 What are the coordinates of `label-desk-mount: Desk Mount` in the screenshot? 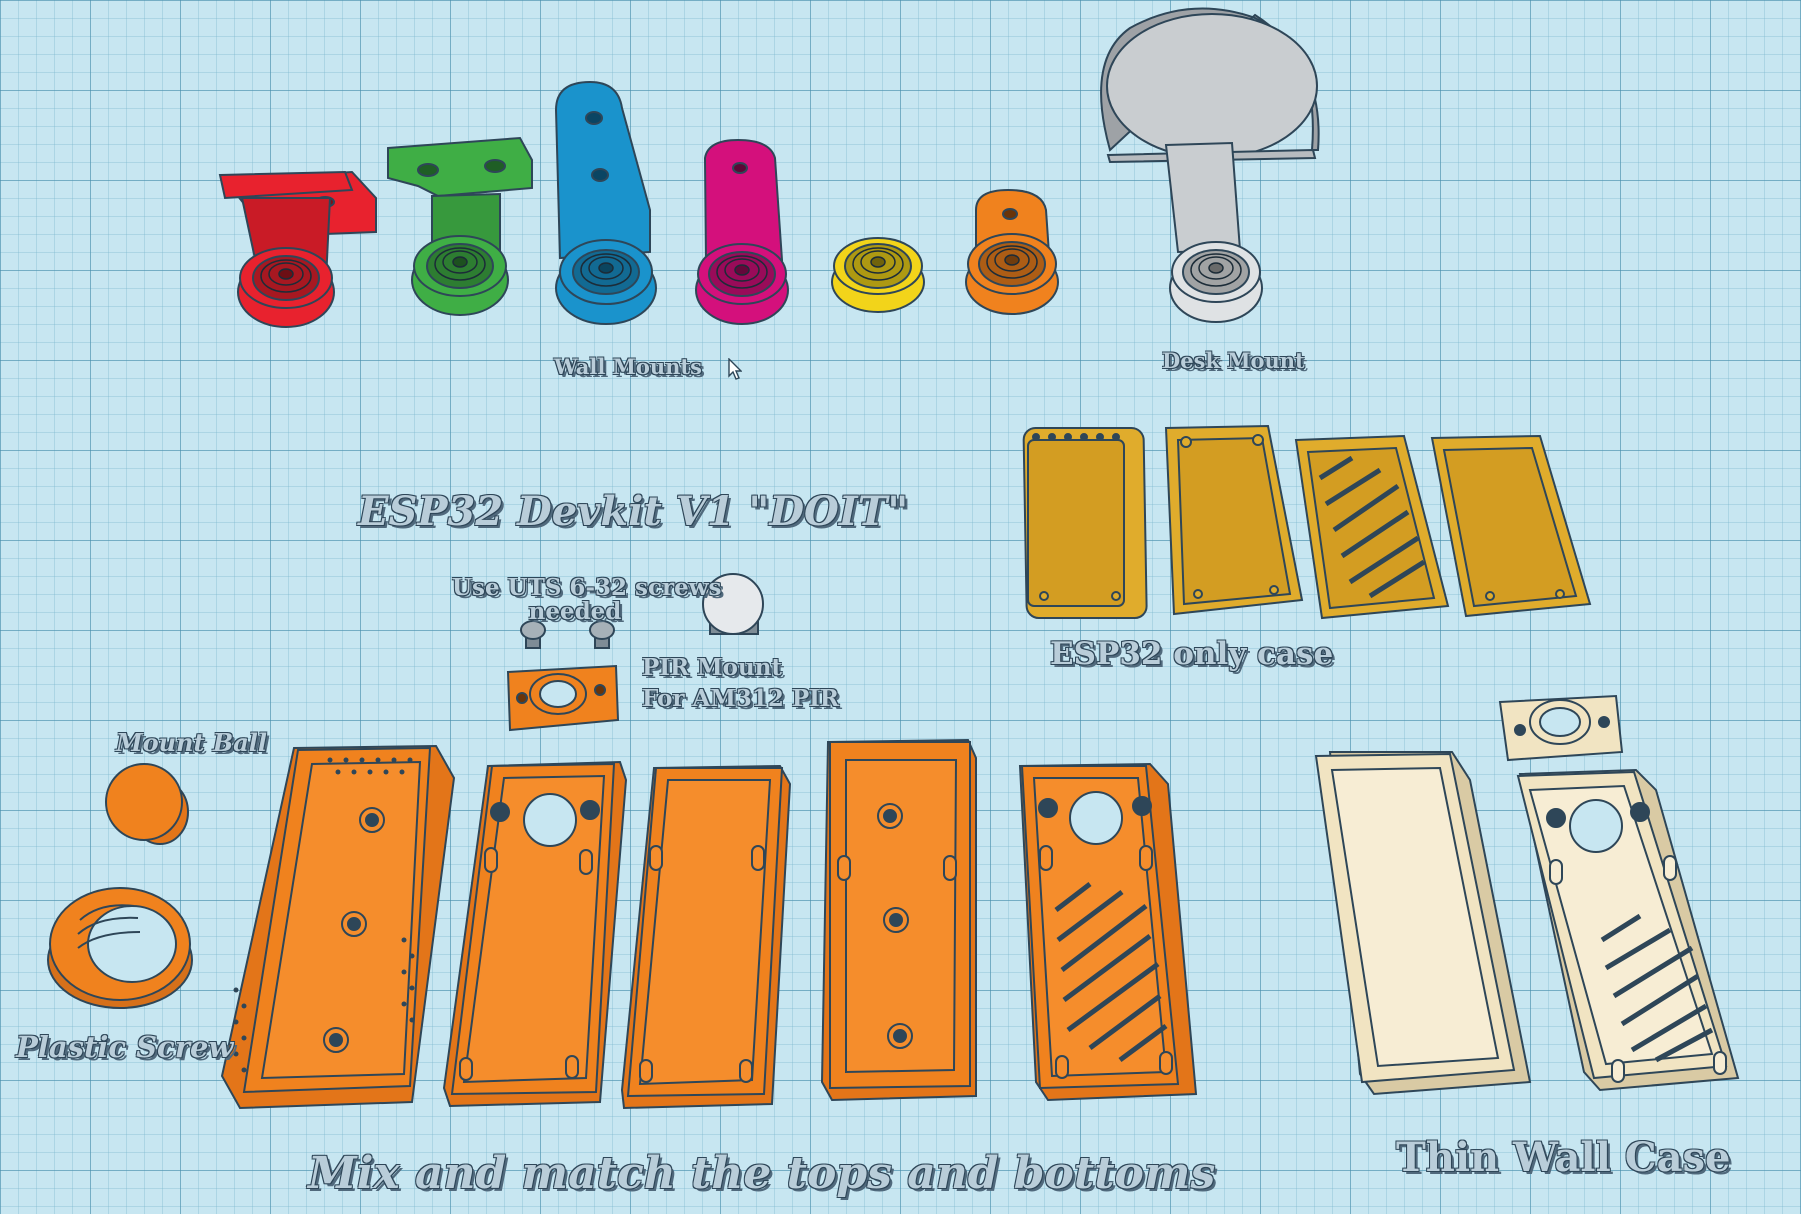 It's located at (1233, 360).